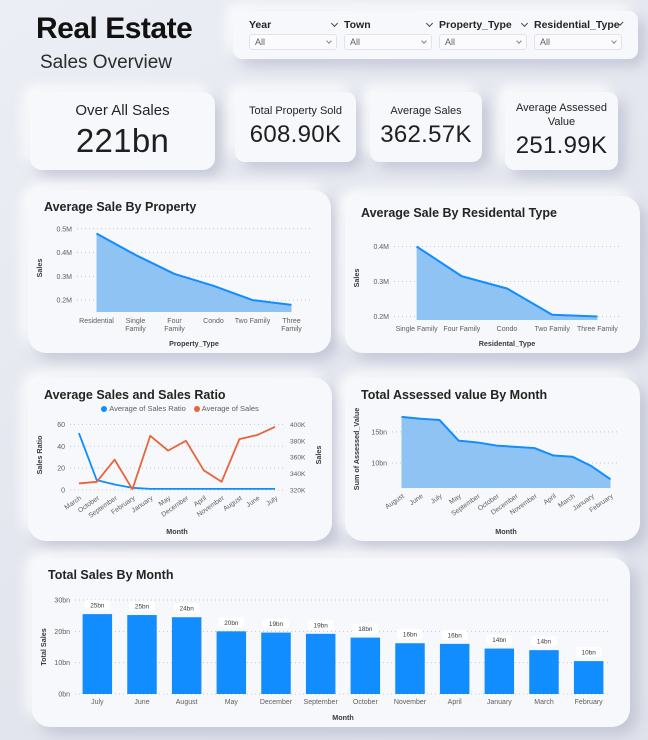  Describe the element at coordinates (174, 329) in the screenshot. I see `svg-text: Family` at that location.